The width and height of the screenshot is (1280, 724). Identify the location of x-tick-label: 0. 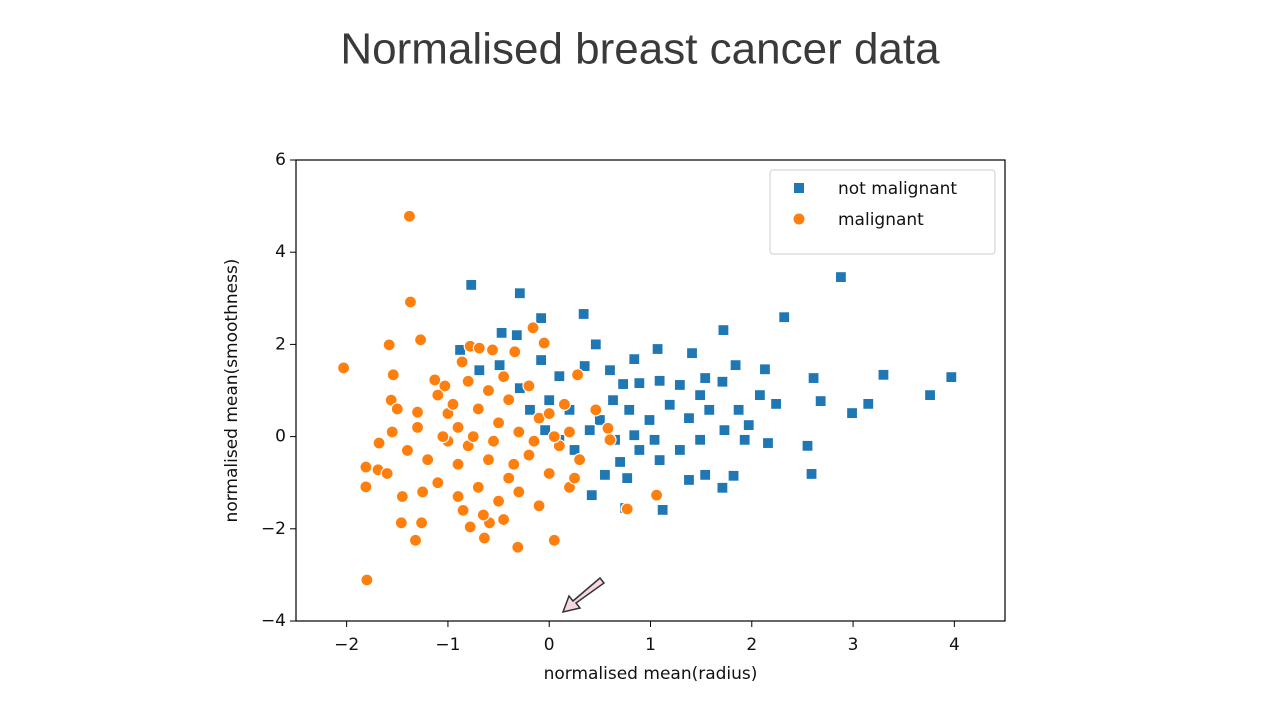
(549, 645).